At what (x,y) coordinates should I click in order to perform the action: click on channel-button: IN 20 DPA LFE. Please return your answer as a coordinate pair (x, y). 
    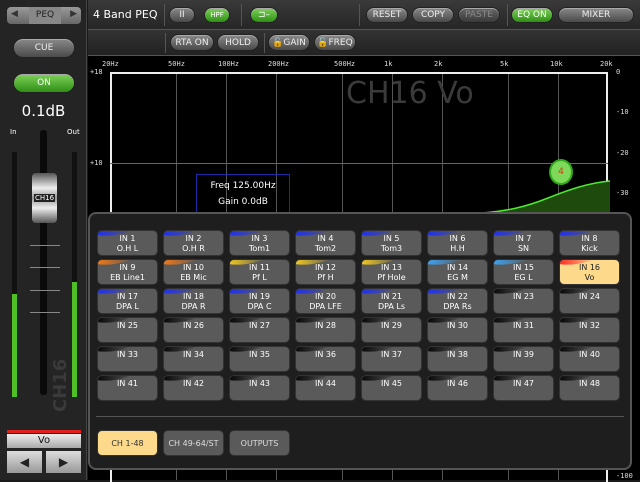
    Looking at the image, I should click on (325, 301).